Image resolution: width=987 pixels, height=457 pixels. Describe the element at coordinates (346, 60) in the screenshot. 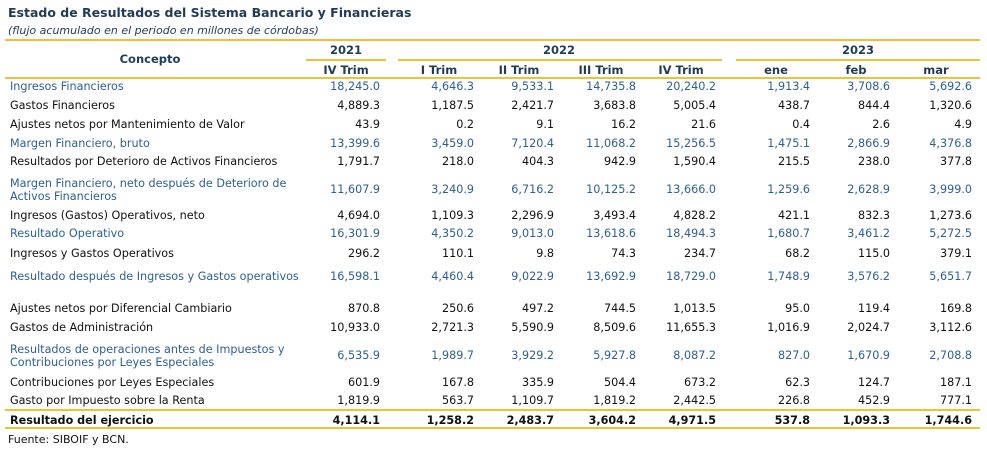

I see `rule-year-2021` at that location.